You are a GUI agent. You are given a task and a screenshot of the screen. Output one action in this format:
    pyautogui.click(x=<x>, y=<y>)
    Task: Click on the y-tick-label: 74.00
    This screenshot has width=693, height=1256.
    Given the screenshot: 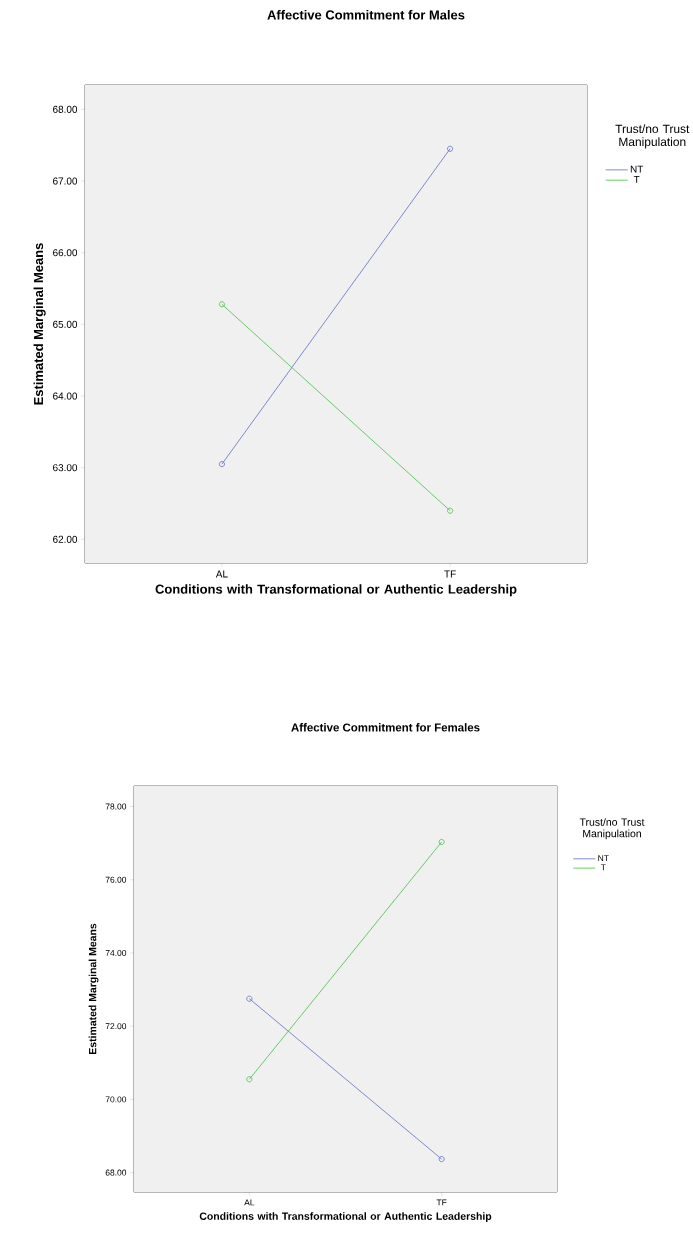 What is the action you would take?
    pyautogui.click(x=116, y=952)
    